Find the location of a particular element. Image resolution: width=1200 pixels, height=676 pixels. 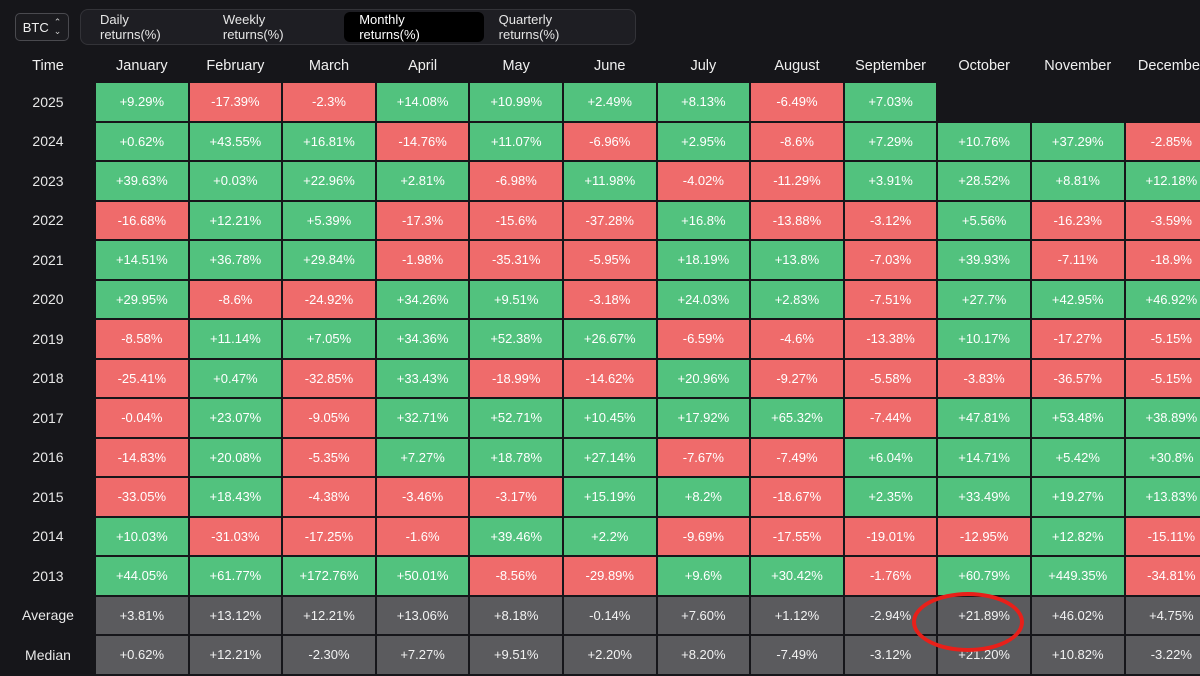

return-cell: +27.14% is located at coordinates (609, 457).